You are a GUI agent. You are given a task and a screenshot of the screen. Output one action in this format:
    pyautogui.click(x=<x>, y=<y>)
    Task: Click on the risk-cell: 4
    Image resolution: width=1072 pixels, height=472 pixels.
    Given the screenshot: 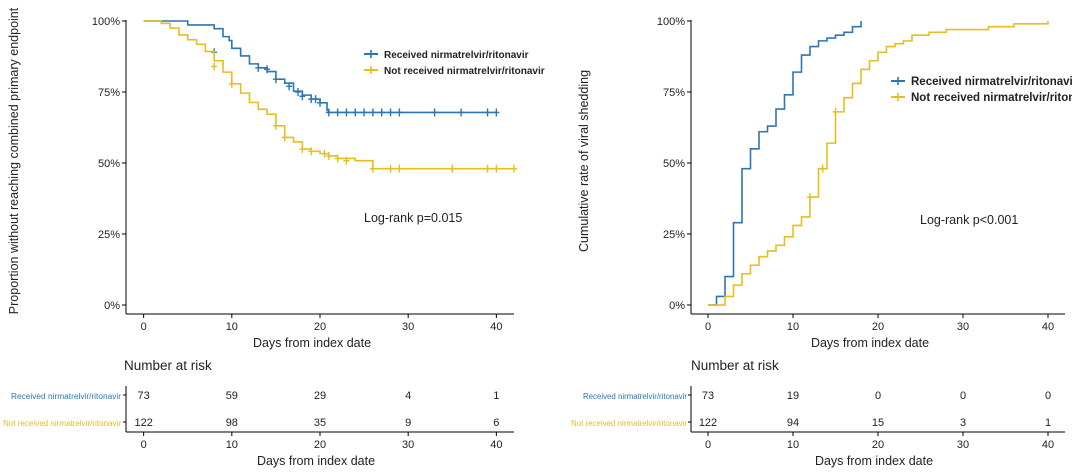 What is the action you would take?
    pyautogui.click(x=408, y=396)
    